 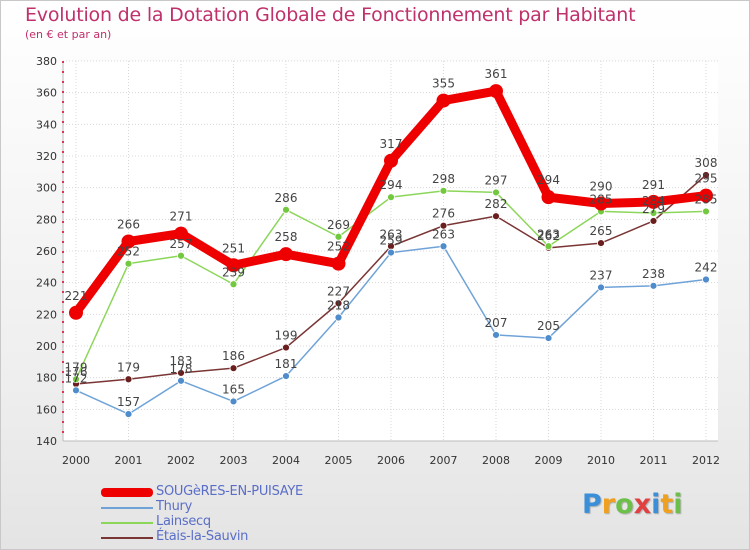 I want to click on data-label: 178, so click(x=181, y=369).